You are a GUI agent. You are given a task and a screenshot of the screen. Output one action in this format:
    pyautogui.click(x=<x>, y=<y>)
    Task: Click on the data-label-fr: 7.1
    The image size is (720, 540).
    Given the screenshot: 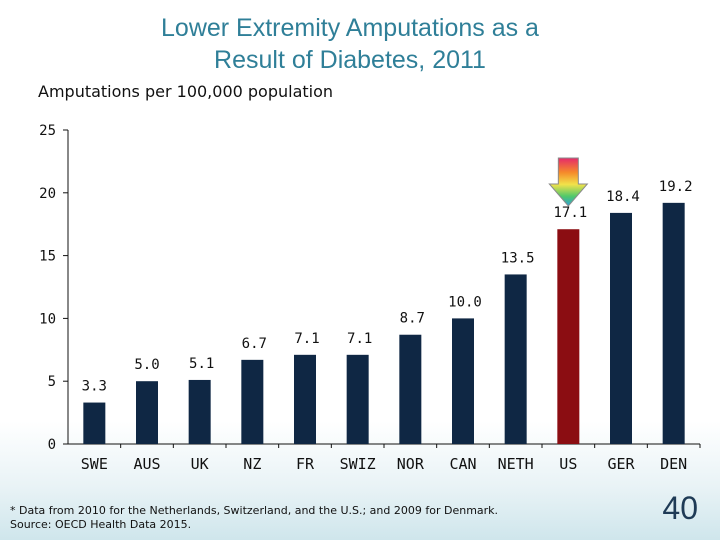 What is the action you would take?
    pyautogui.click(x=306, y=339)
    